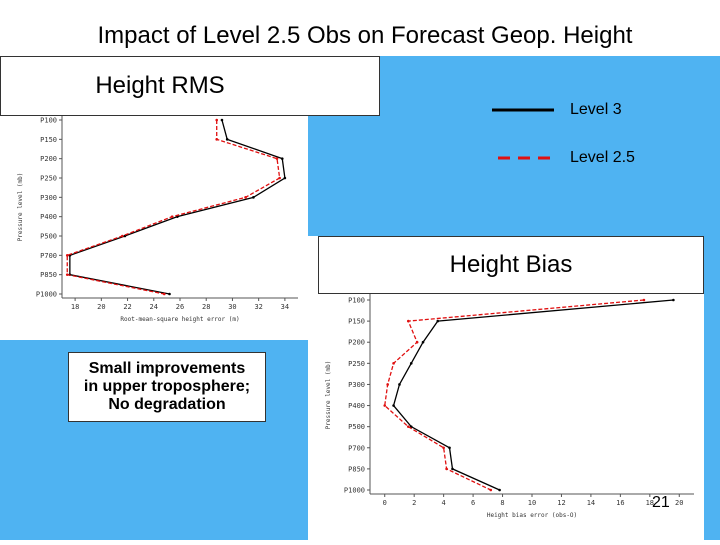  What do you see at coordinates (190, 86) in the screenshot?
I see `rms-title-box: Height RMS` at bounding box center [190, 86].